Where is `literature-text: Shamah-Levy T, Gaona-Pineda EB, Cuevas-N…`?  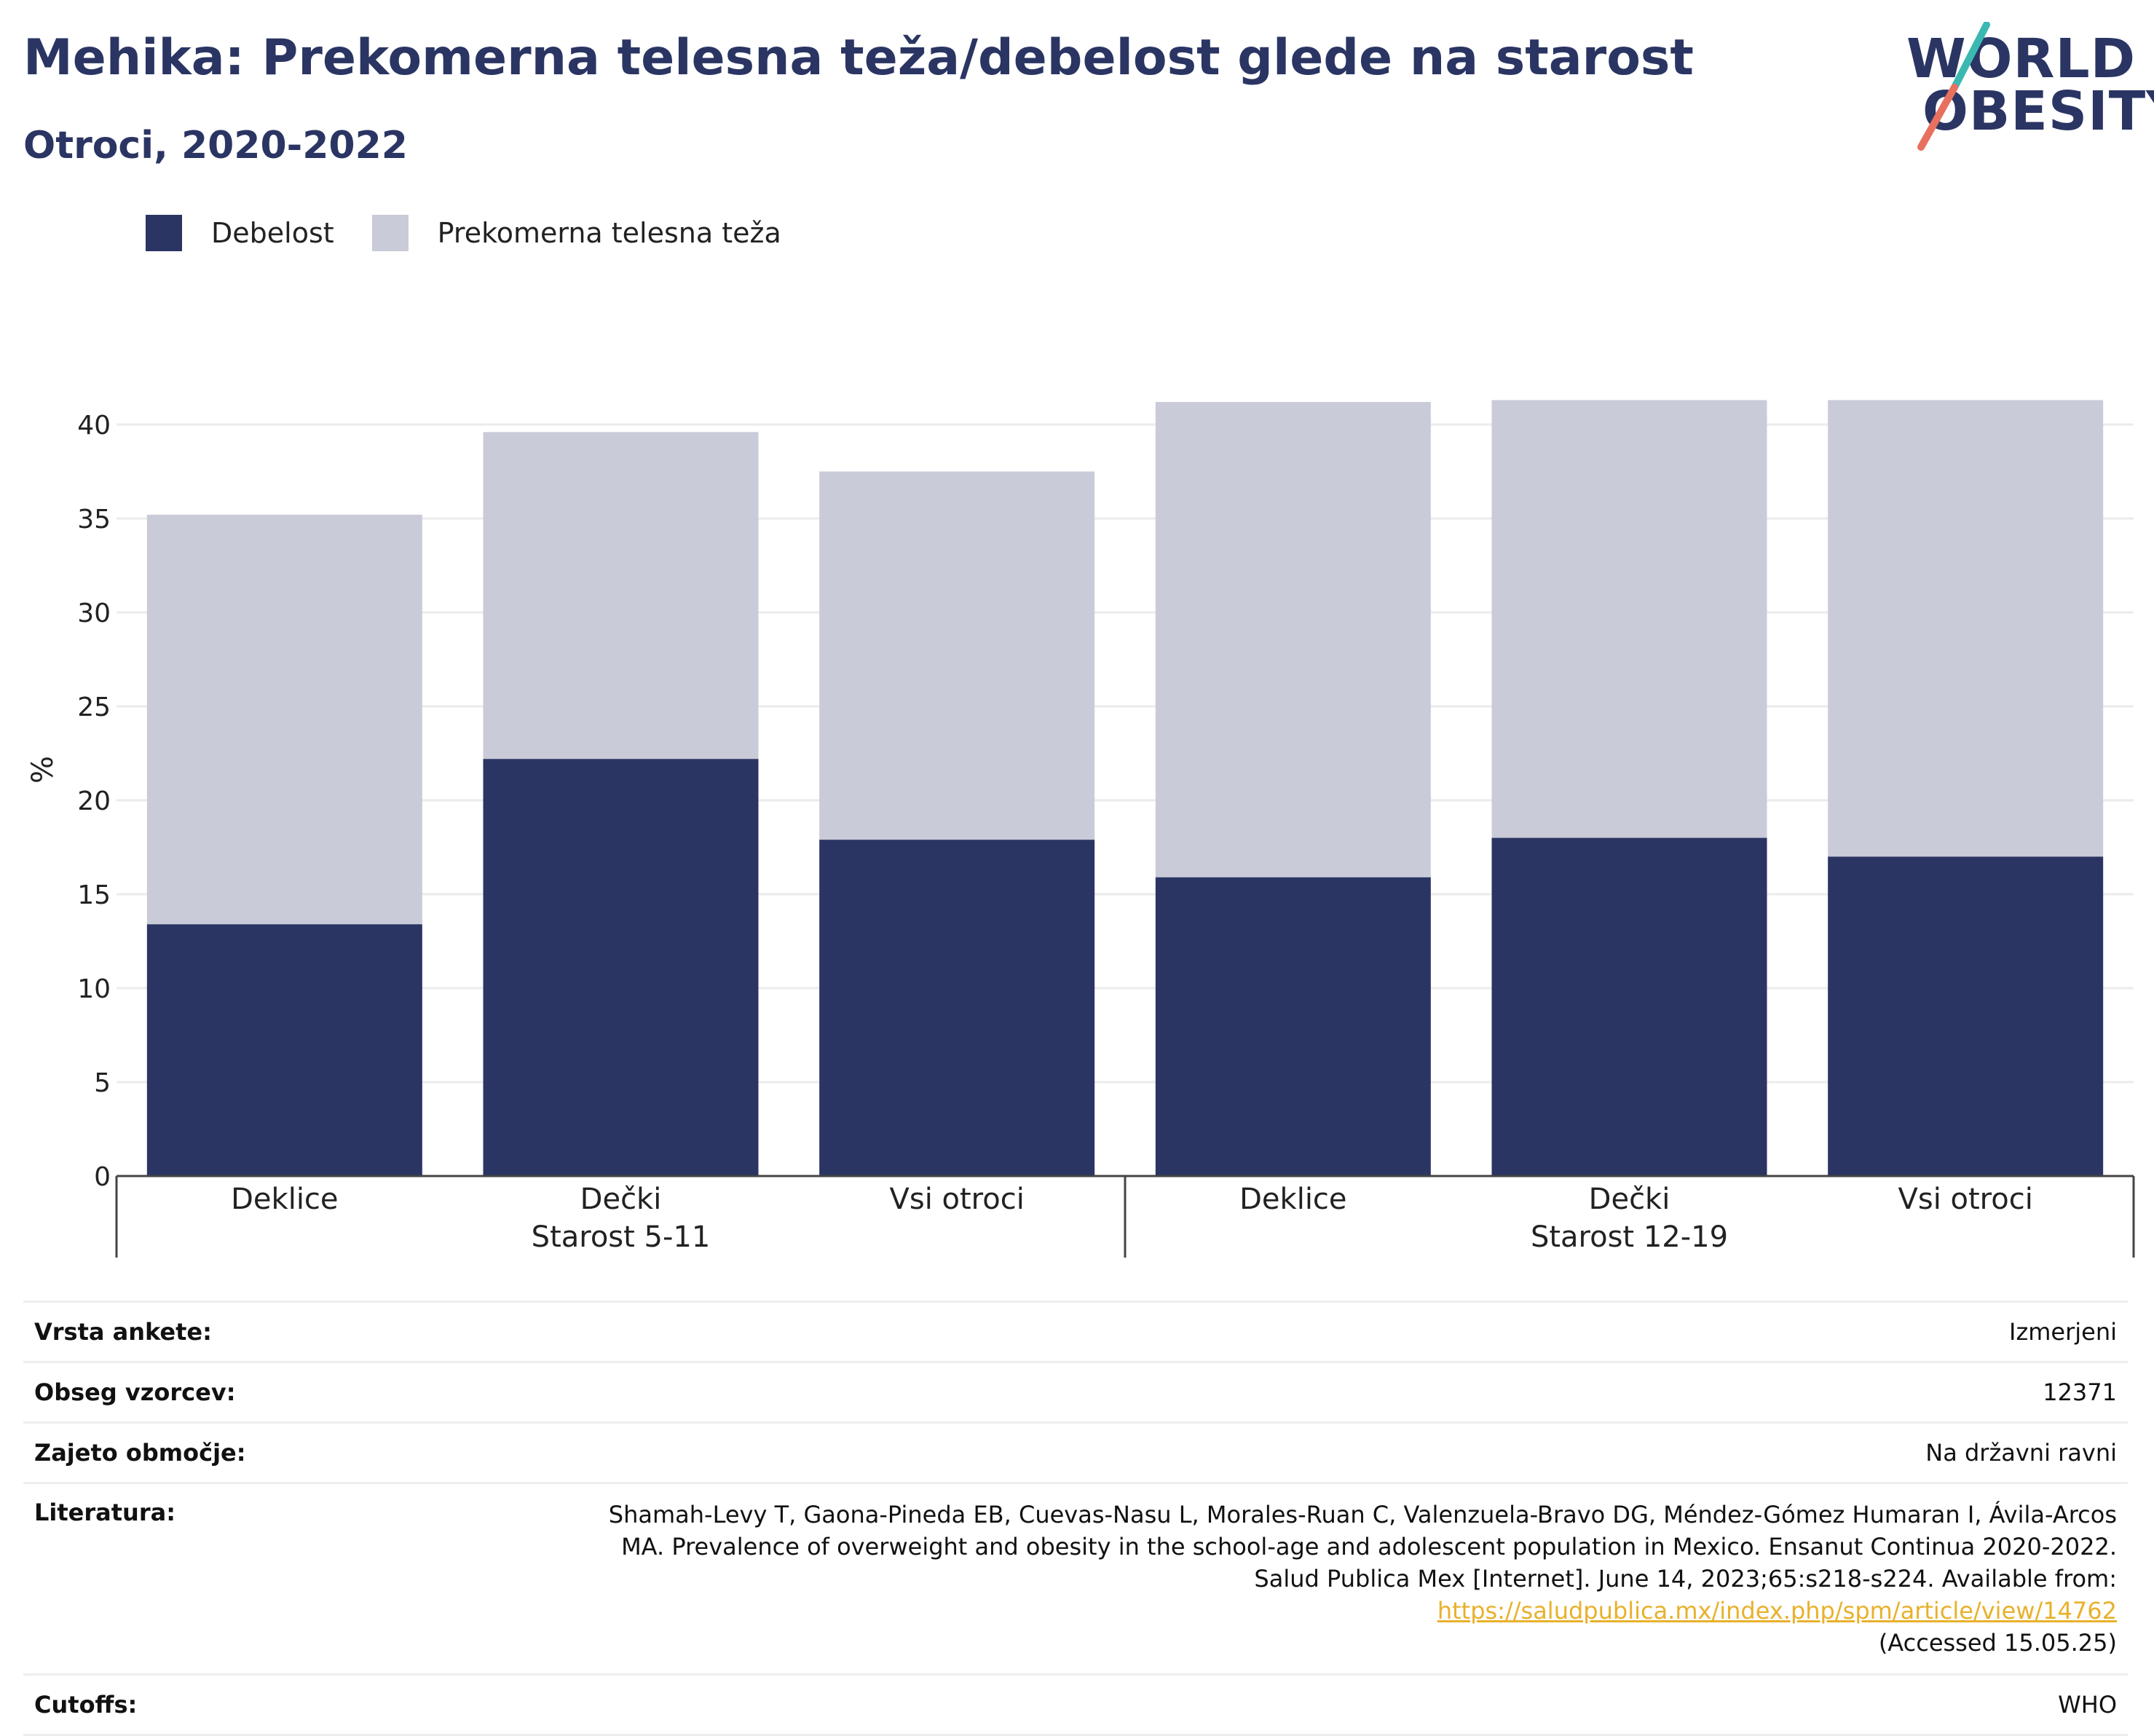
literature-text: Shamah-Levy T, Gaona-Pineda EB, Cuevas-N… is located at coordinates (1362, 1547).